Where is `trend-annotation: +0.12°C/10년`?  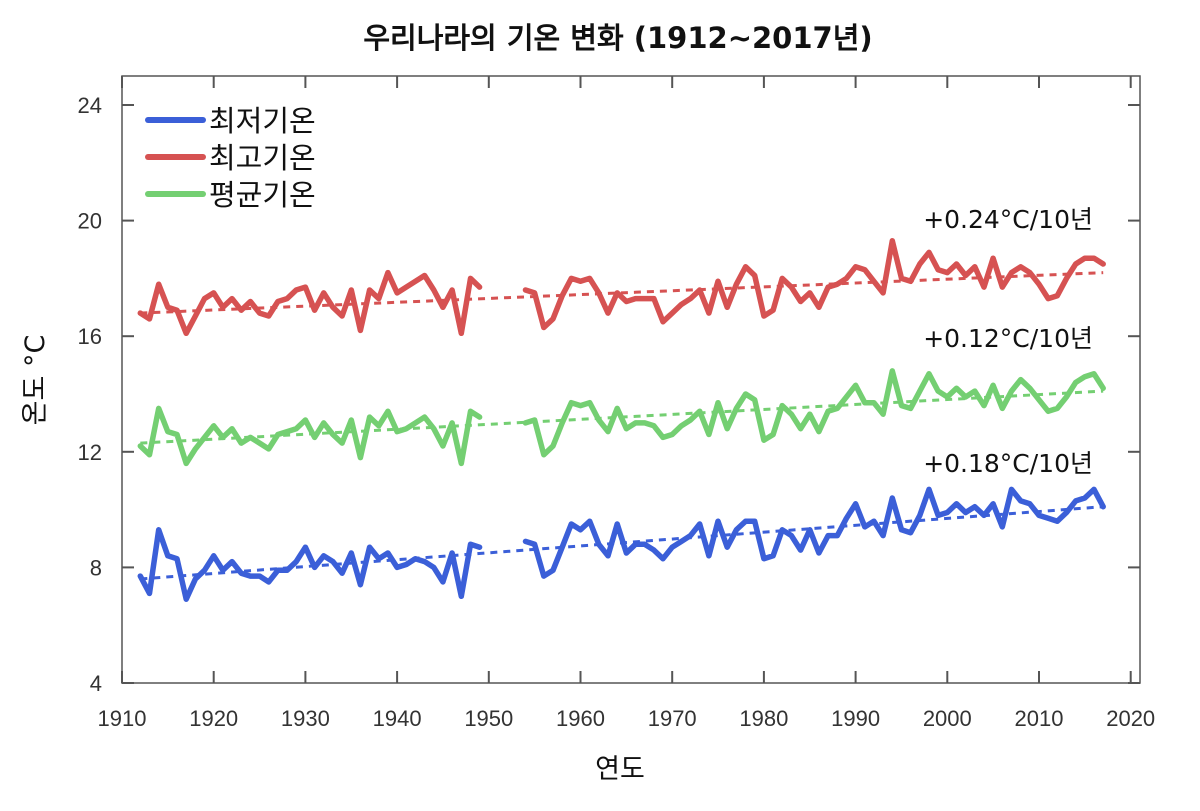
trend-annotation: +0.12°C/10년 is located at coordinates (1008, 338).